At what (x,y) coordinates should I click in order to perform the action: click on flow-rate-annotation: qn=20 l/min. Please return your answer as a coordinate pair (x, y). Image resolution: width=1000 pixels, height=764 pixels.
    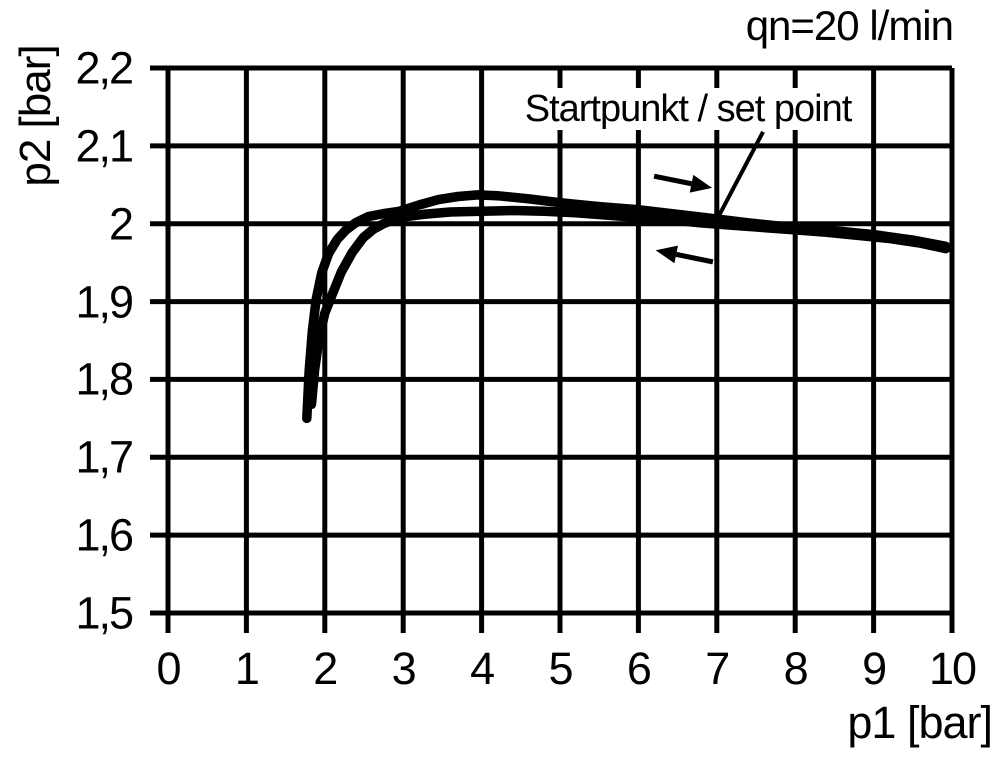
    Looking at the image, I should click on (849, 25).